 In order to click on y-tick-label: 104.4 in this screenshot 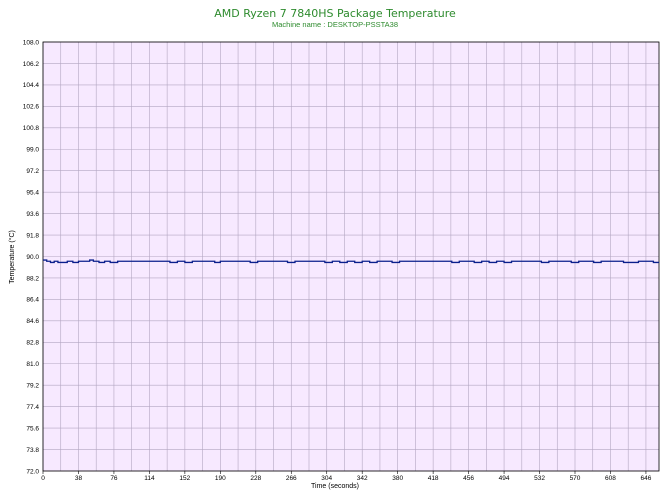, I will do `click(31, 85)`.